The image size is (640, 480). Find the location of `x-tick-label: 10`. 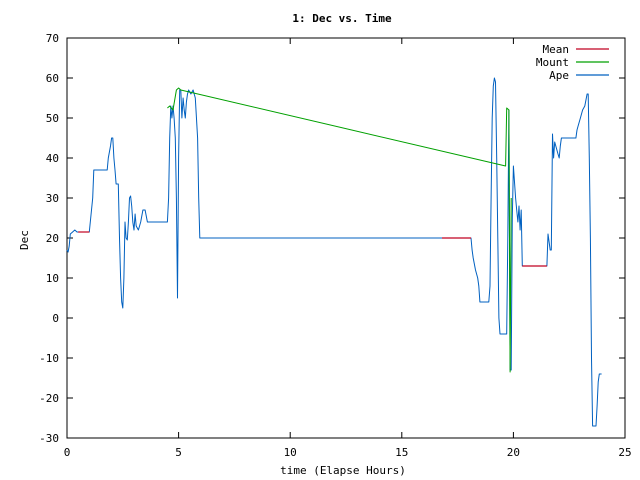

x-tick-label: 10 is located at coordinates (290, 452).